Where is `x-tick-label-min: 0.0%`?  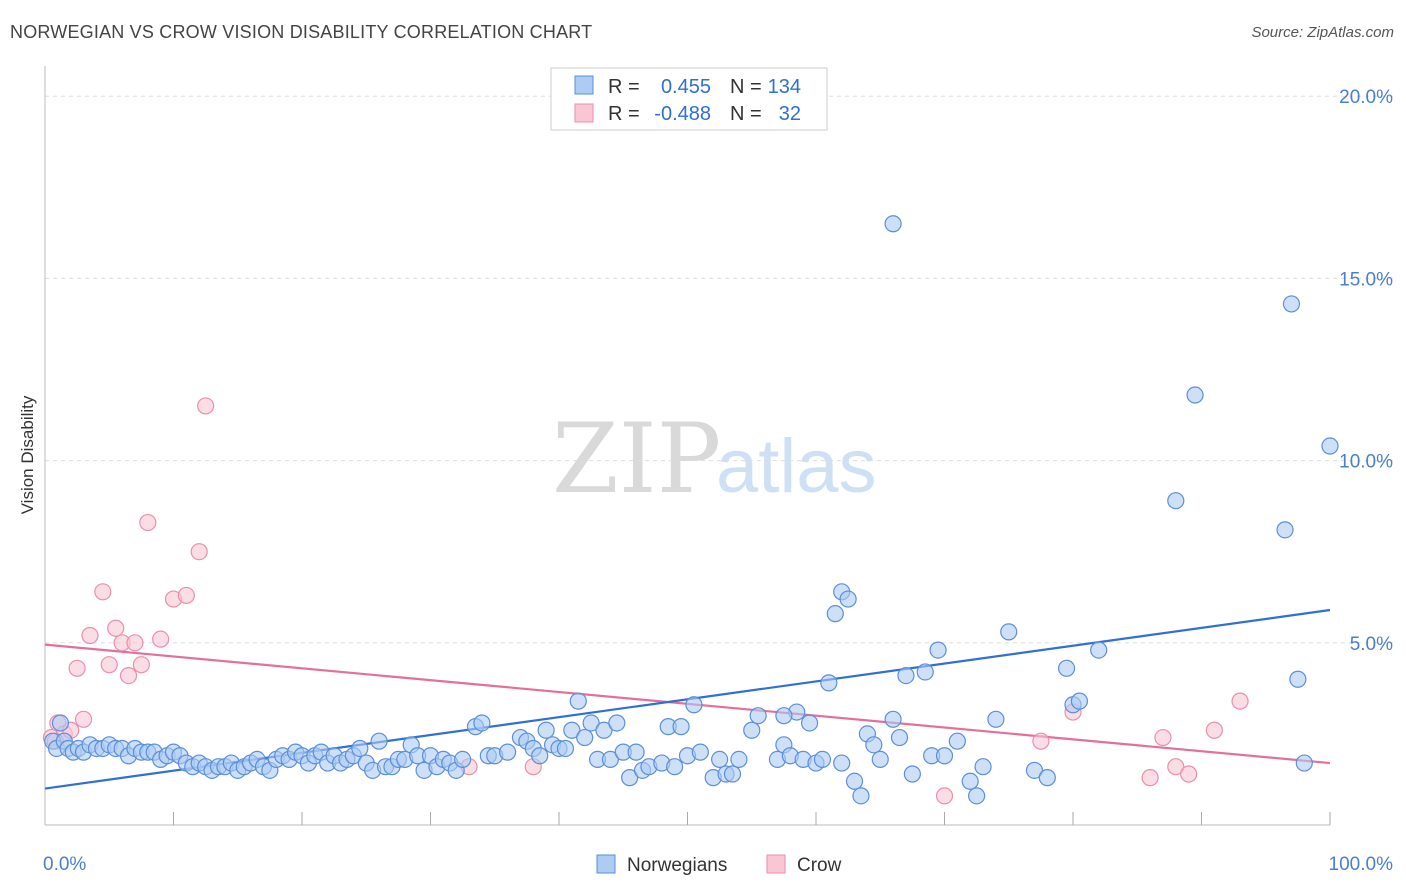 x-tick-label-min: 0.0% is located at coordinates (64, 864).